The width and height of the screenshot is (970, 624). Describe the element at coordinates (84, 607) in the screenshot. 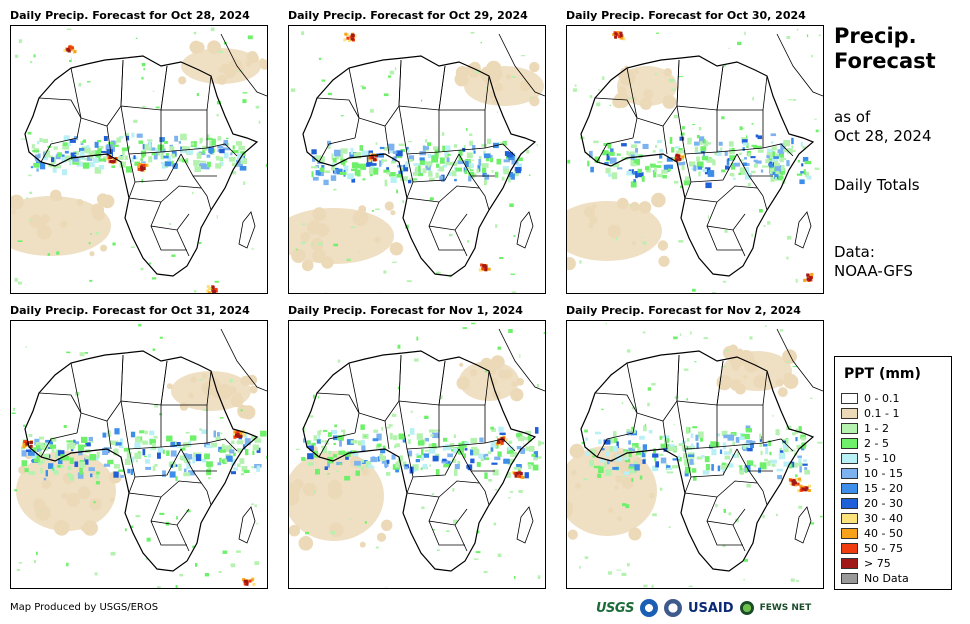

I see `map-credit: Map Produced by USGS/EROS` at that location.